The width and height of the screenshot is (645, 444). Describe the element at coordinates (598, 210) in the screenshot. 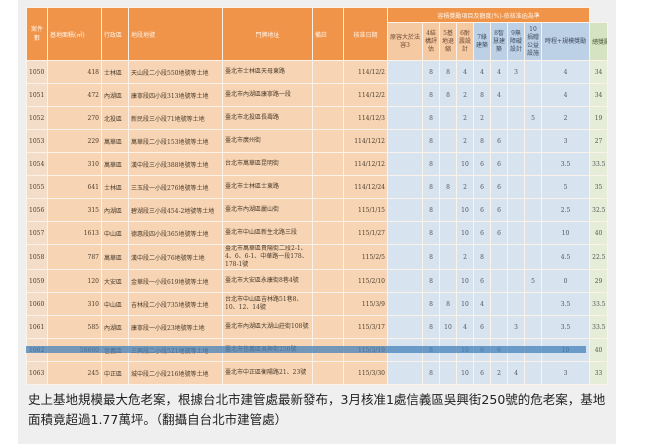

I see `cell-total-bonus: 32.5` at that location.